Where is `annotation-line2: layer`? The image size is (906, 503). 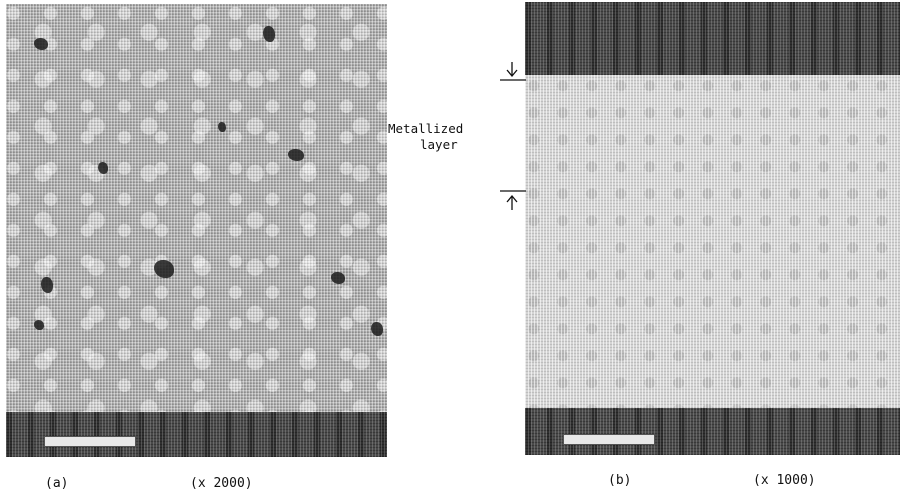 annotation-line2: layer is located at coordinates (439, 144).